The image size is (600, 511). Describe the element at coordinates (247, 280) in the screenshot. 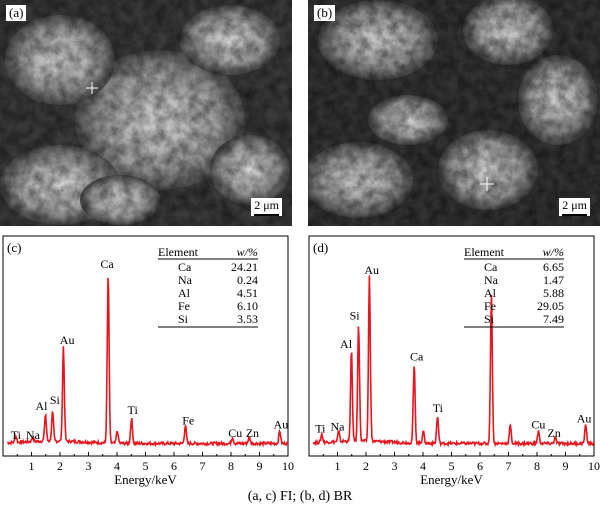

I see `table-cell-w: 0.24` at that location.